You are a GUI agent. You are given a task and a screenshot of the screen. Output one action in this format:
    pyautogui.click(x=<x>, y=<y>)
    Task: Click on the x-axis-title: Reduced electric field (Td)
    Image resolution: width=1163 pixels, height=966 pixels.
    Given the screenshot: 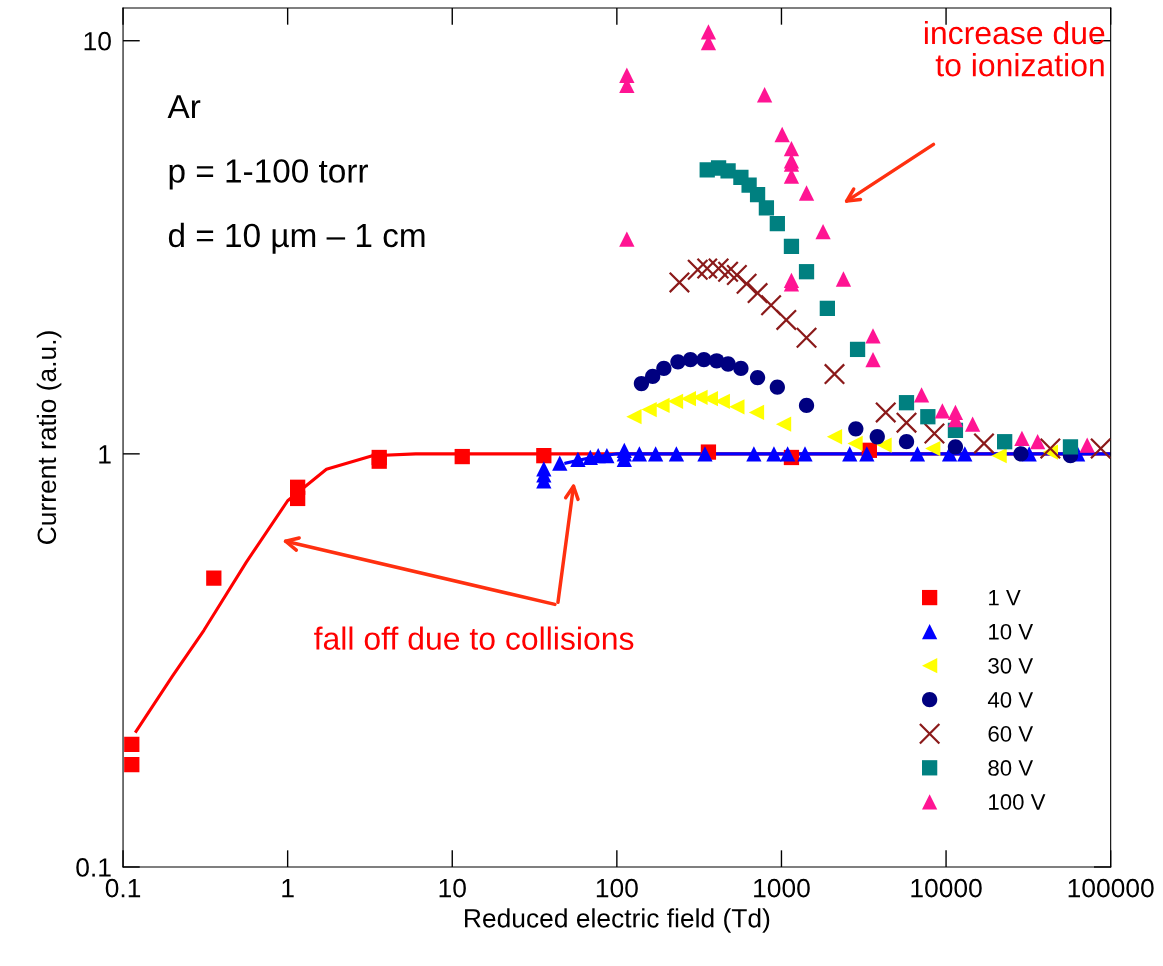 What is the action you would take?
    pyautogui.click(x=617, y=920)
    